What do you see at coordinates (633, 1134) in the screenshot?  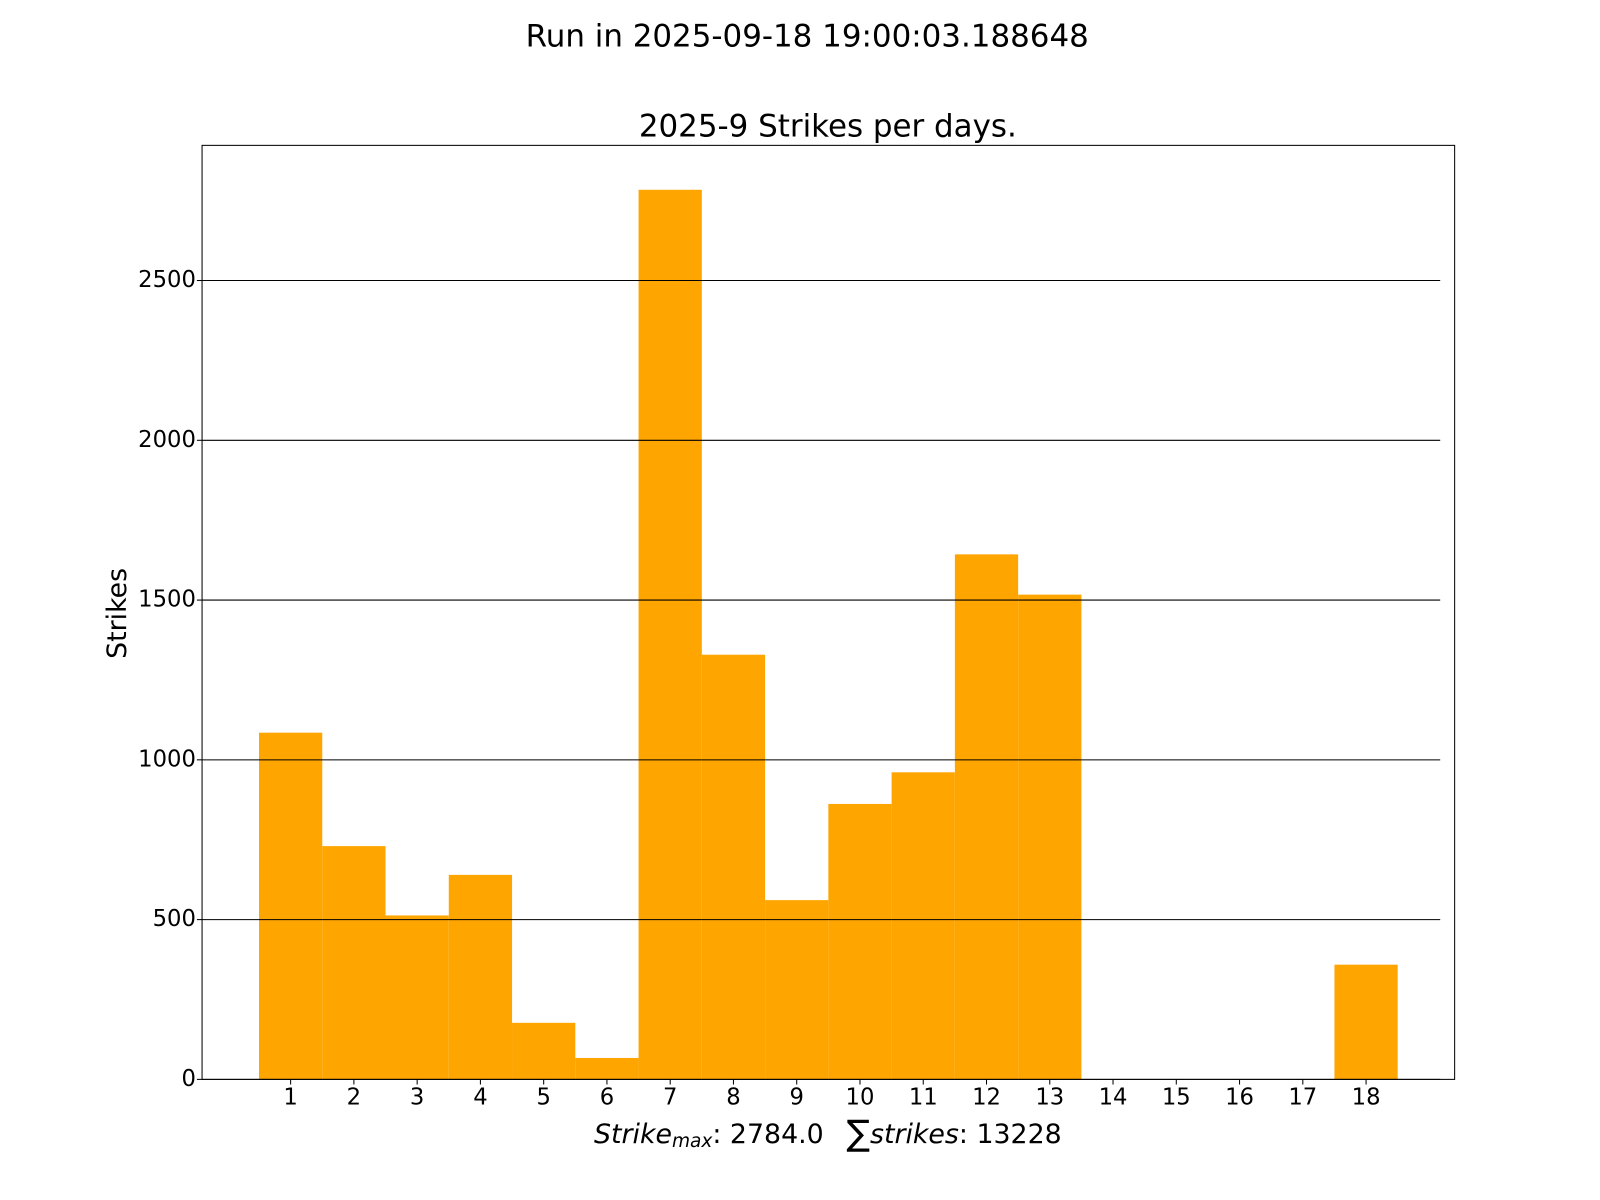 I see `max-label: Strike` at bounding box center [633, 1134].